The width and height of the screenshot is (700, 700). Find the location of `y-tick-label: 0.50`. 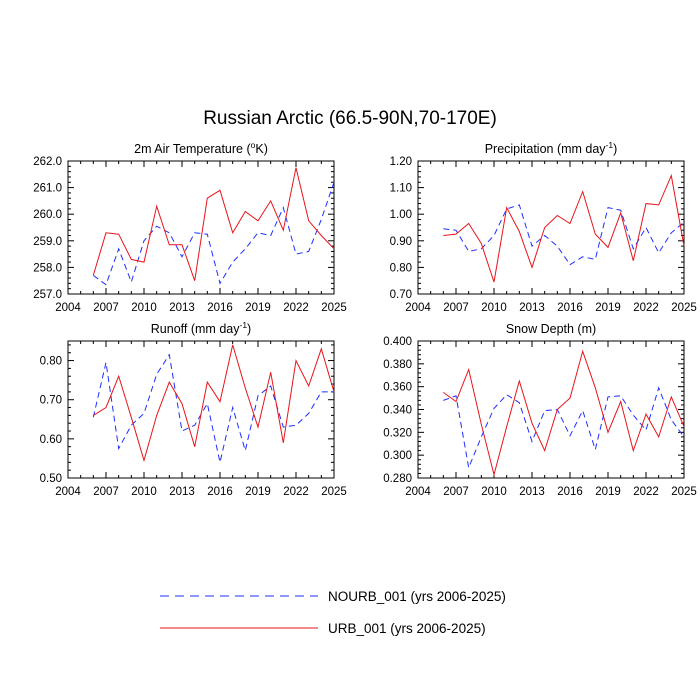

y-tick-label: 0.50 is located at coordinates (51, 479).